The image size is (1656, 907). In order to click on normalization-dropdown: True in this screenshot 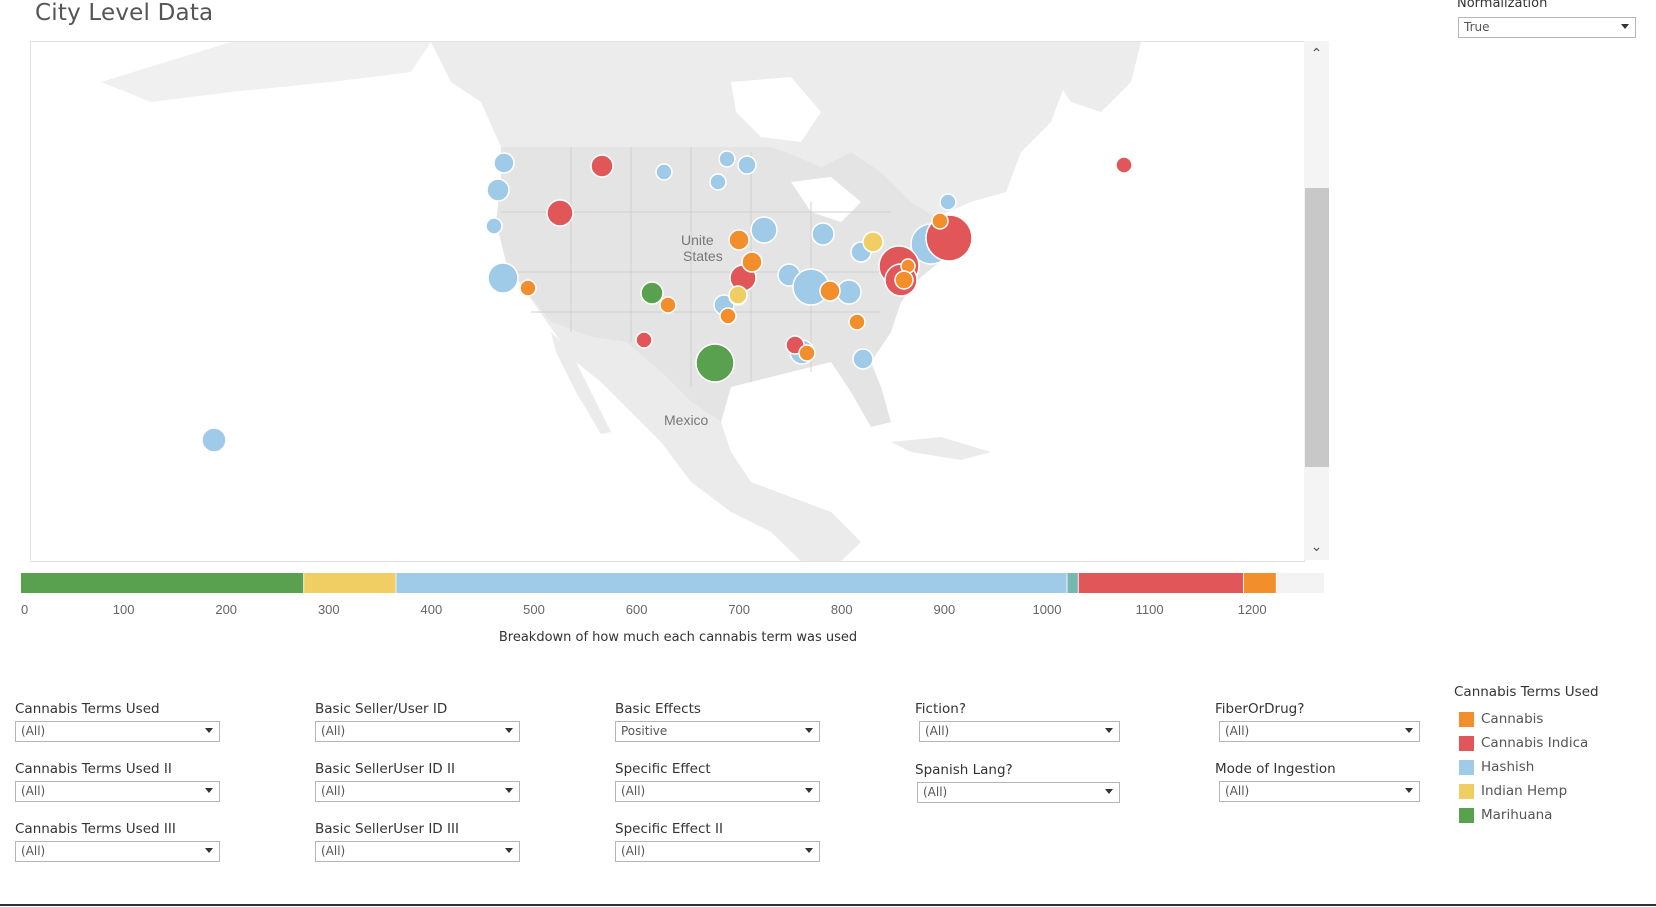, I will do `click(1547, 27)`.